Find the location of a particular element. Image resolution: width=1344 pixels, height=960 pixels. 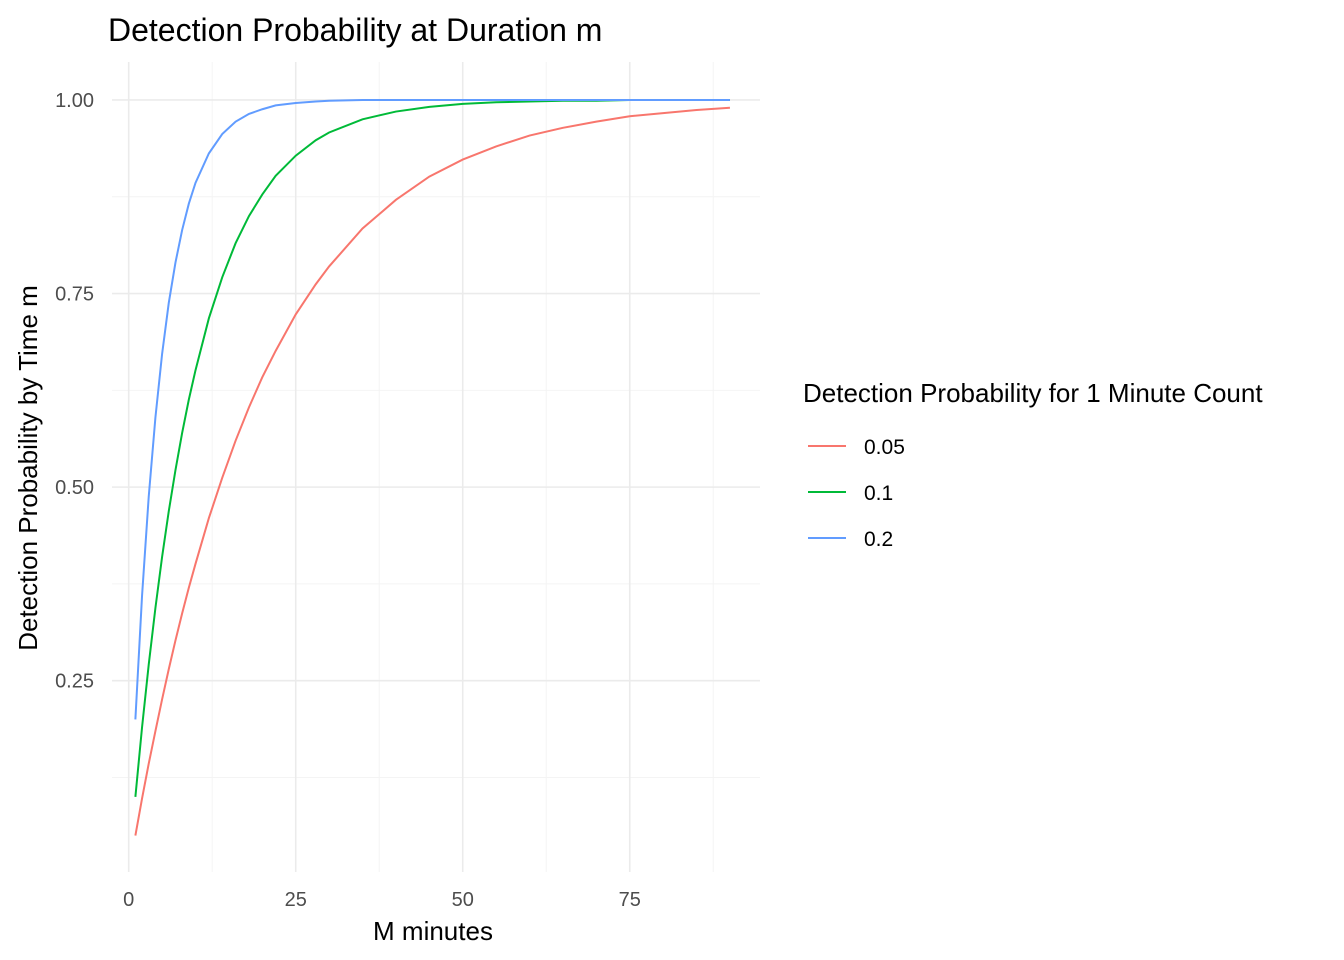

legend-label: 0.1 is located at coordinates (878, 493).